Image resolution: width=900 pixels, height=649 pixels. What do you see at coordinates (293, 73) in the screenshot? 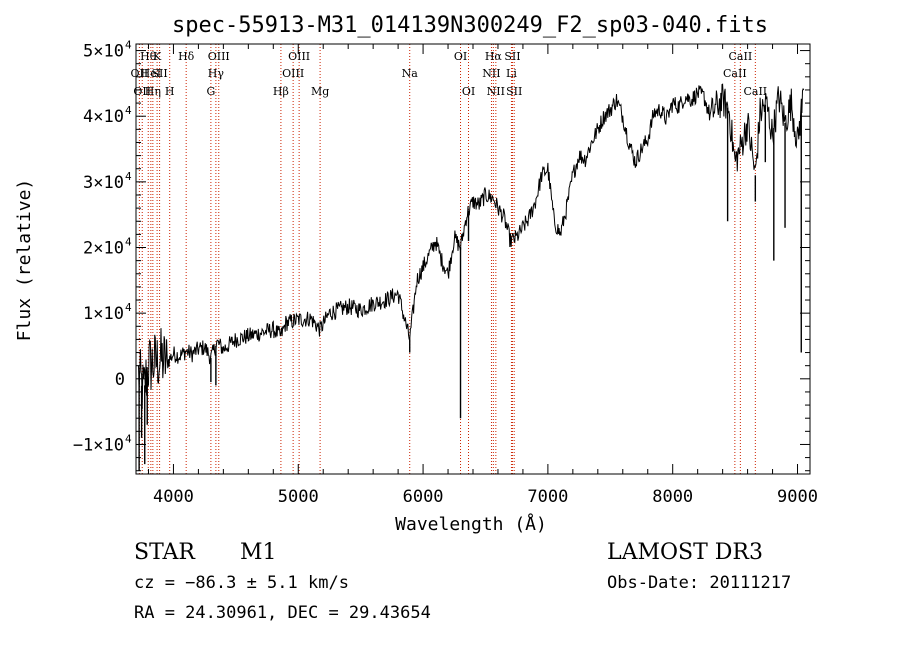
I see `line-label-13: OIII` at bounding box center [293, 73].